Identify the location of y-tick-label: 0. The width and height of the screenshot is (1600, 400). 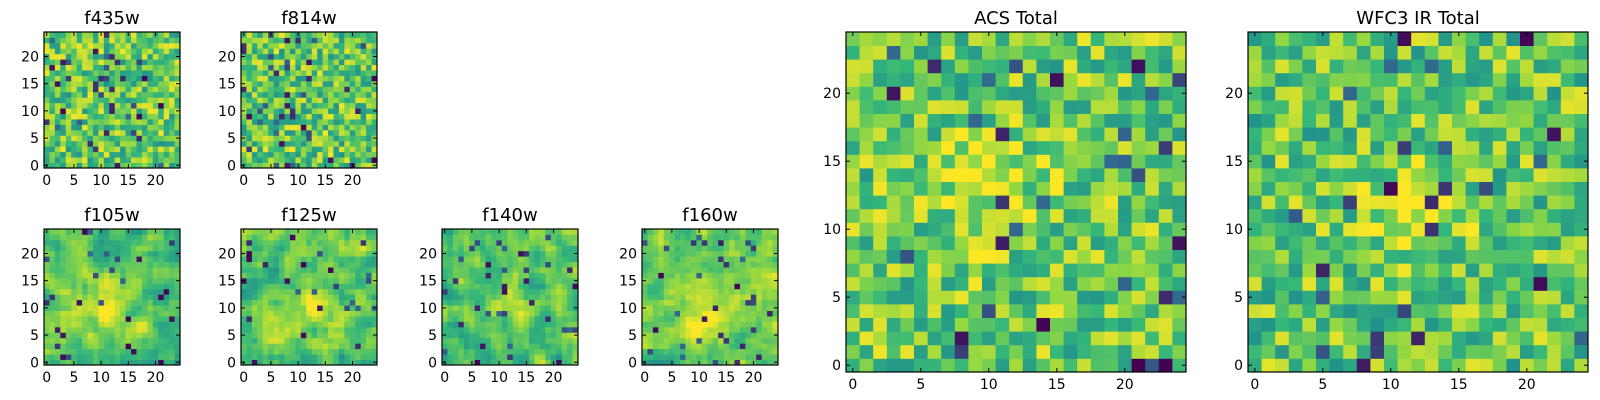
(836, 366).